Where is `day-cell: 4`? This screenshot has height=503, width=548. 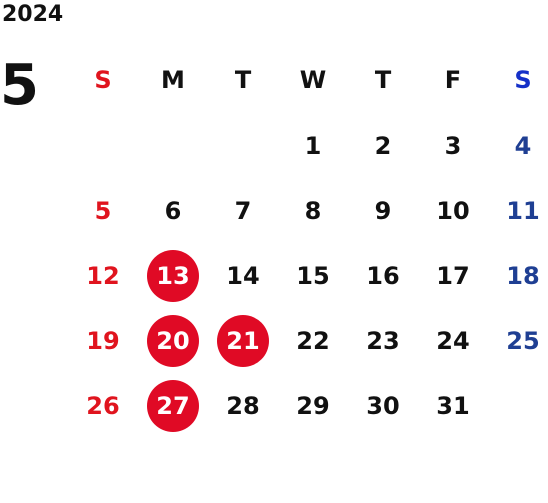
day-cell: 4 is located at coordinates (518, 145).